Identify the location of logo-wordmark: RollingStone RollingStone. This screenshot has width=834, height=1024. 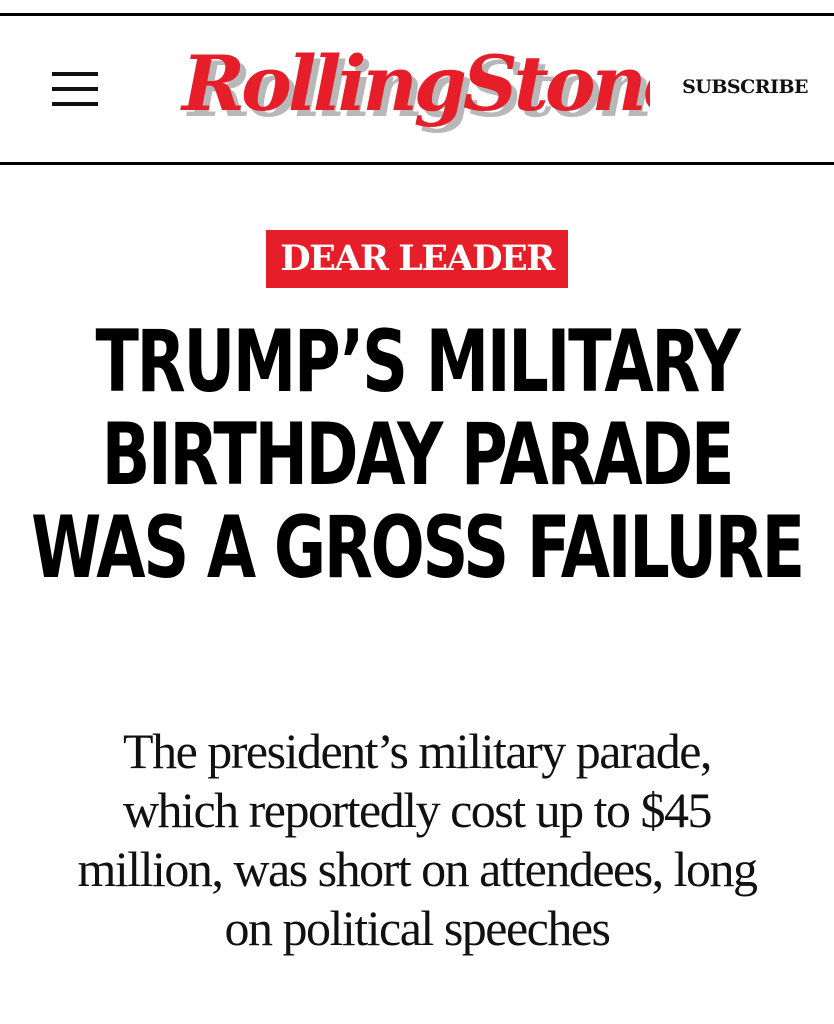
(415, 86).